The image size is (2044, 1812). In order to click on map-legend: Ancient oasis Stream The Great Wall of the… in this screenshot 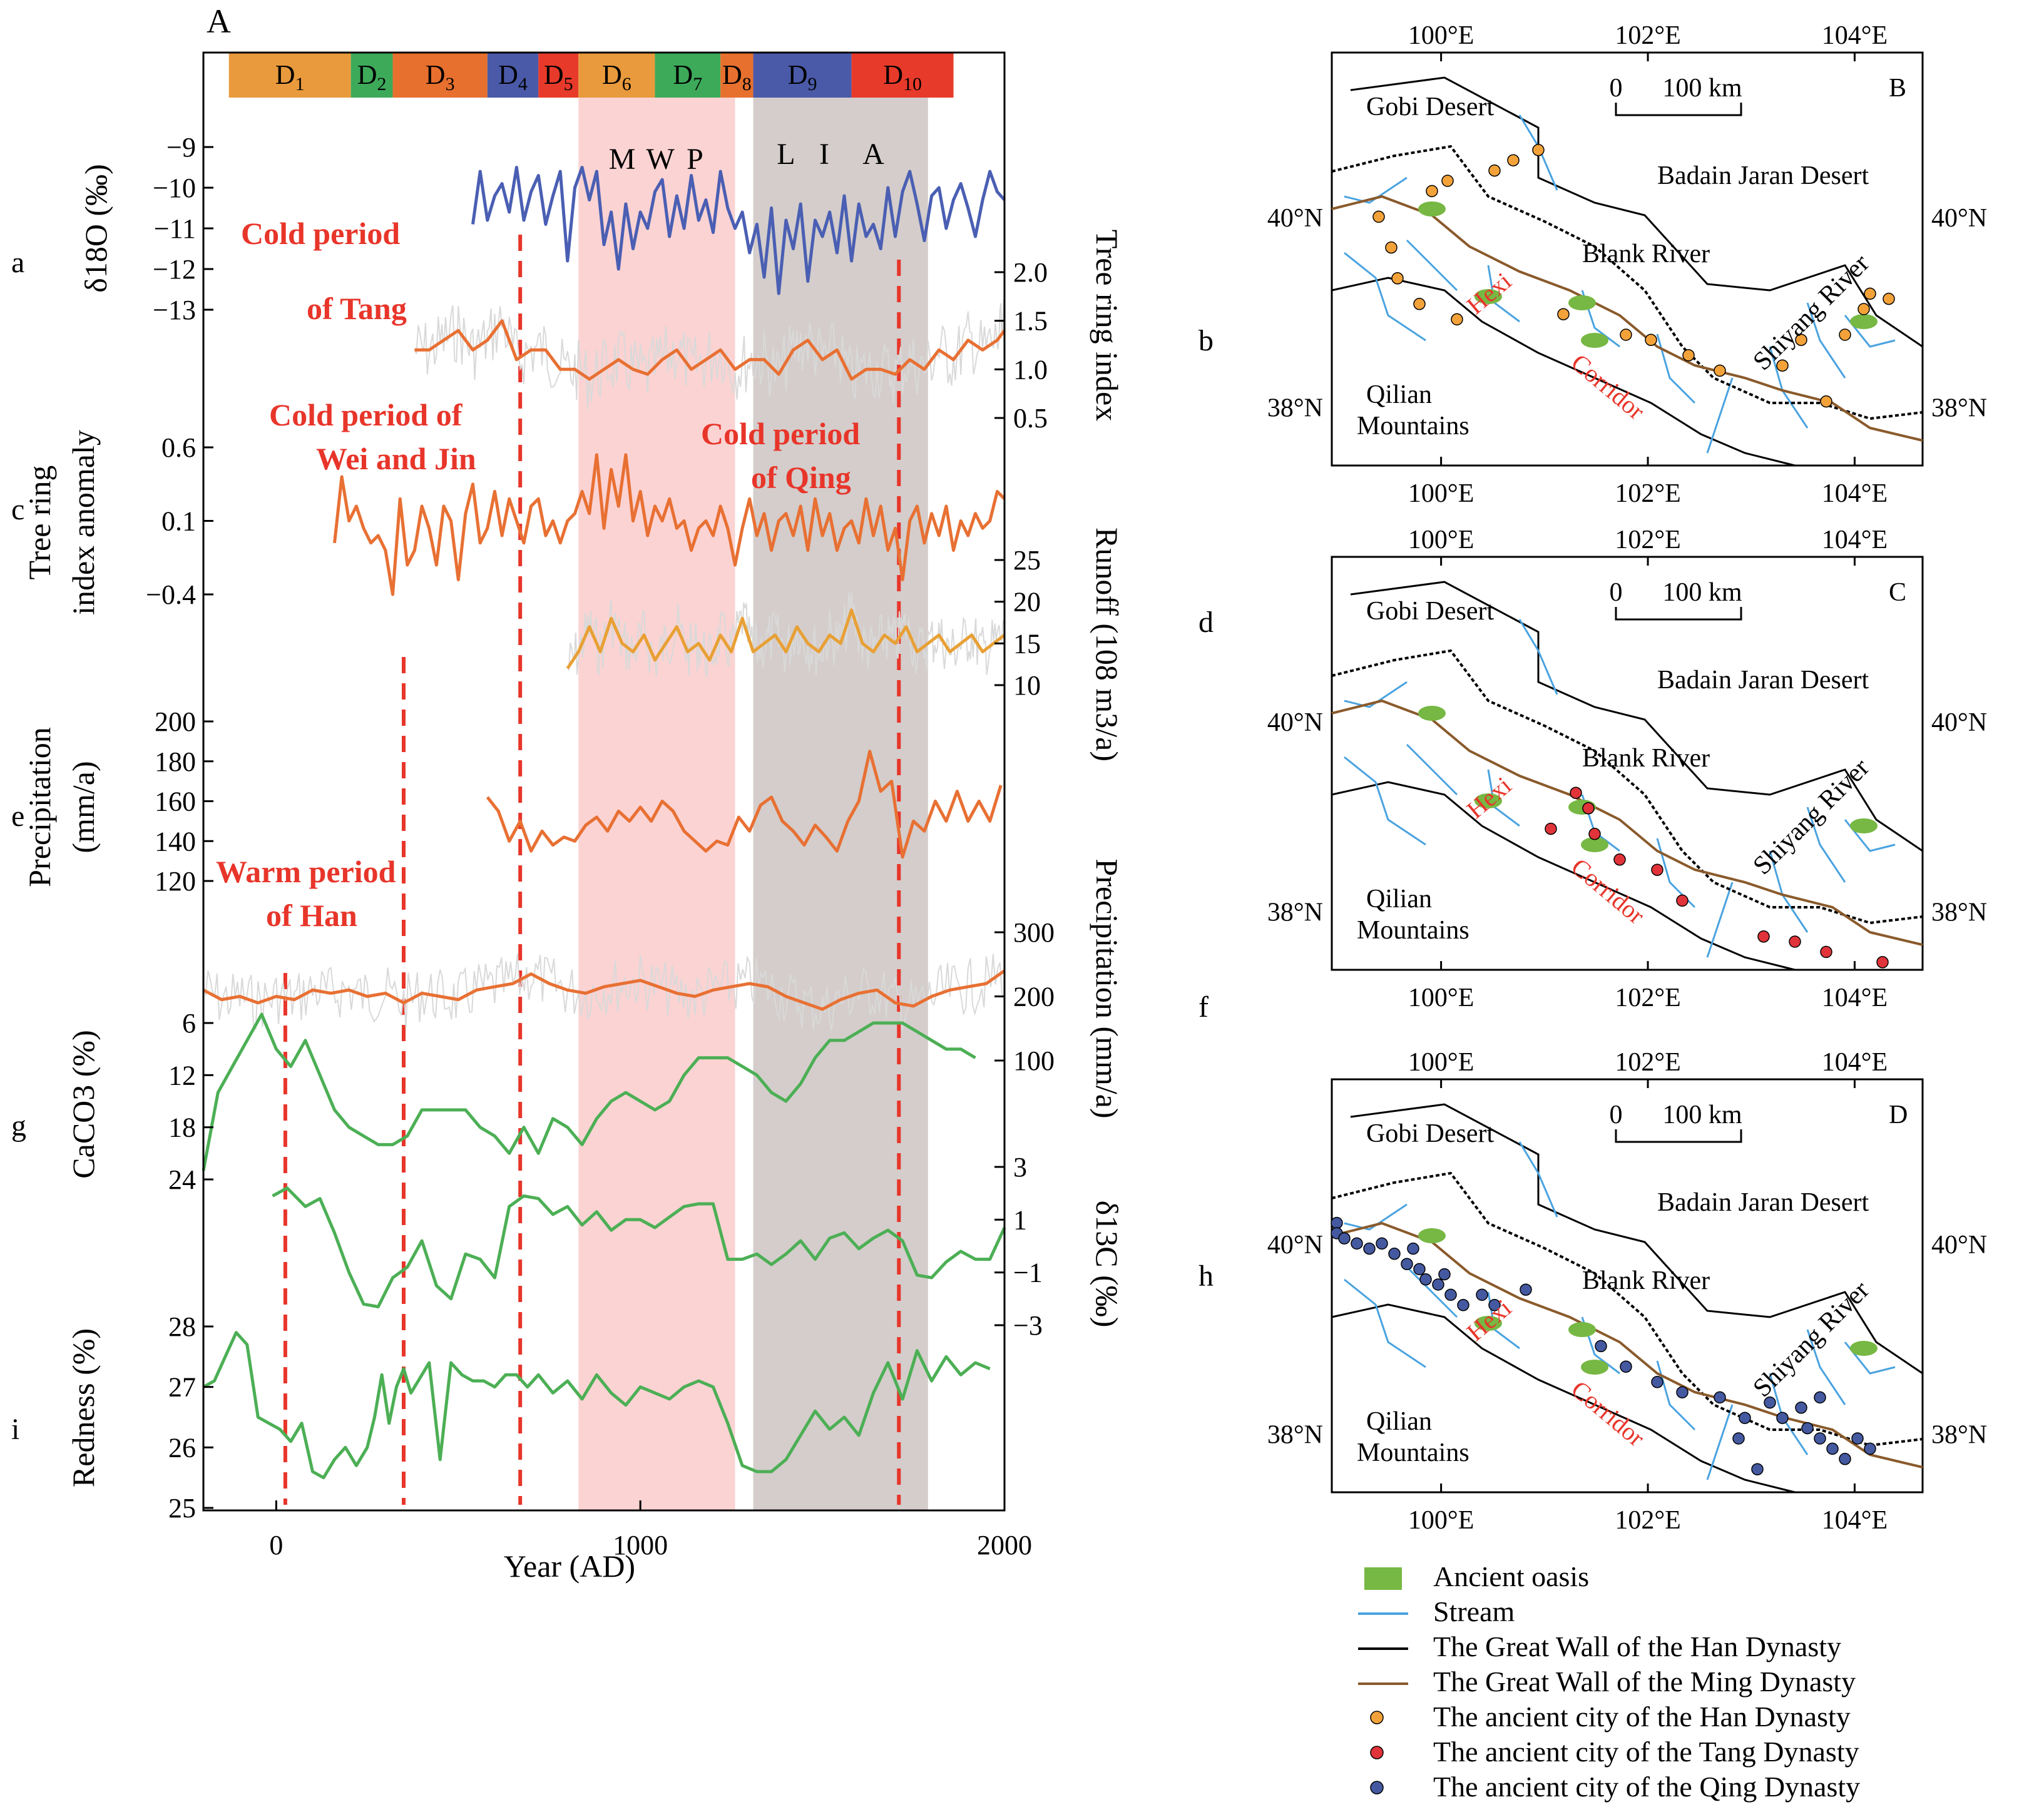, I will do `click(1609, 1681)`.